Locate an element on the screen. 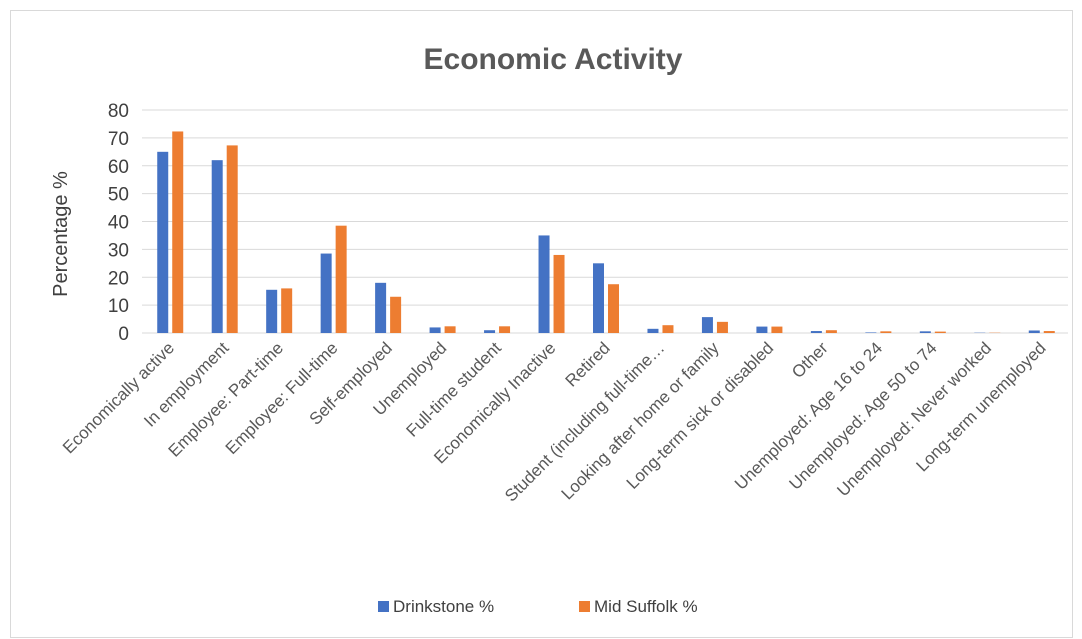  chart-title: Economic Activity is located at coordinates (553, 59).